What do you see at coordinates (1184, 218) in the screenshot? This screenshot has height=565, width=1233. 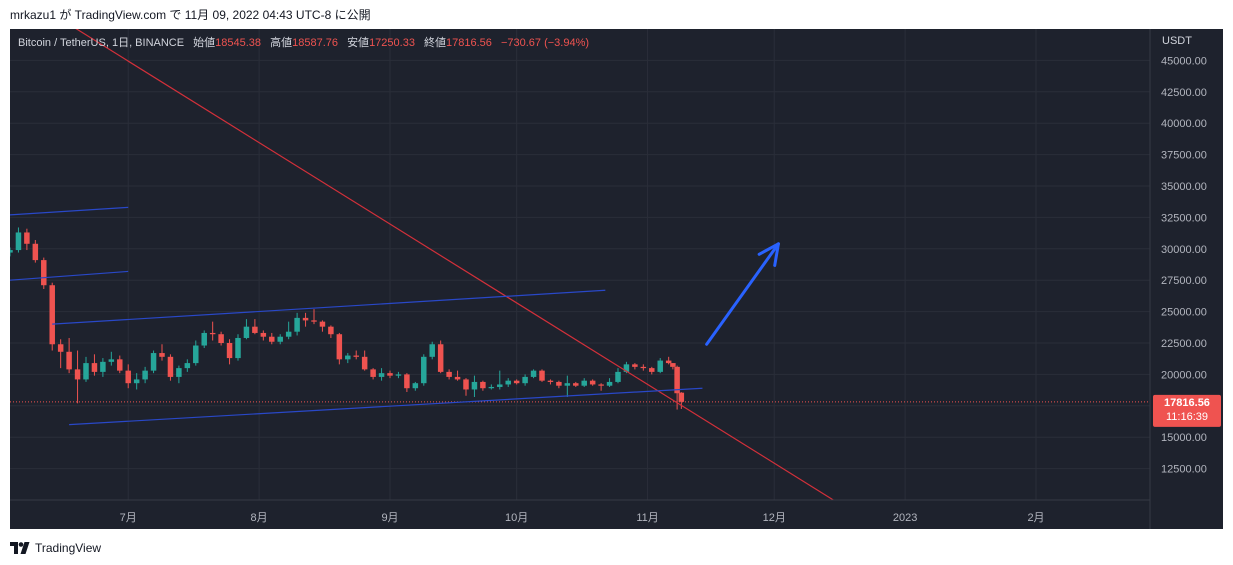 I see `price-tick-label: 32500.00` at bounding box center [1184, 218].